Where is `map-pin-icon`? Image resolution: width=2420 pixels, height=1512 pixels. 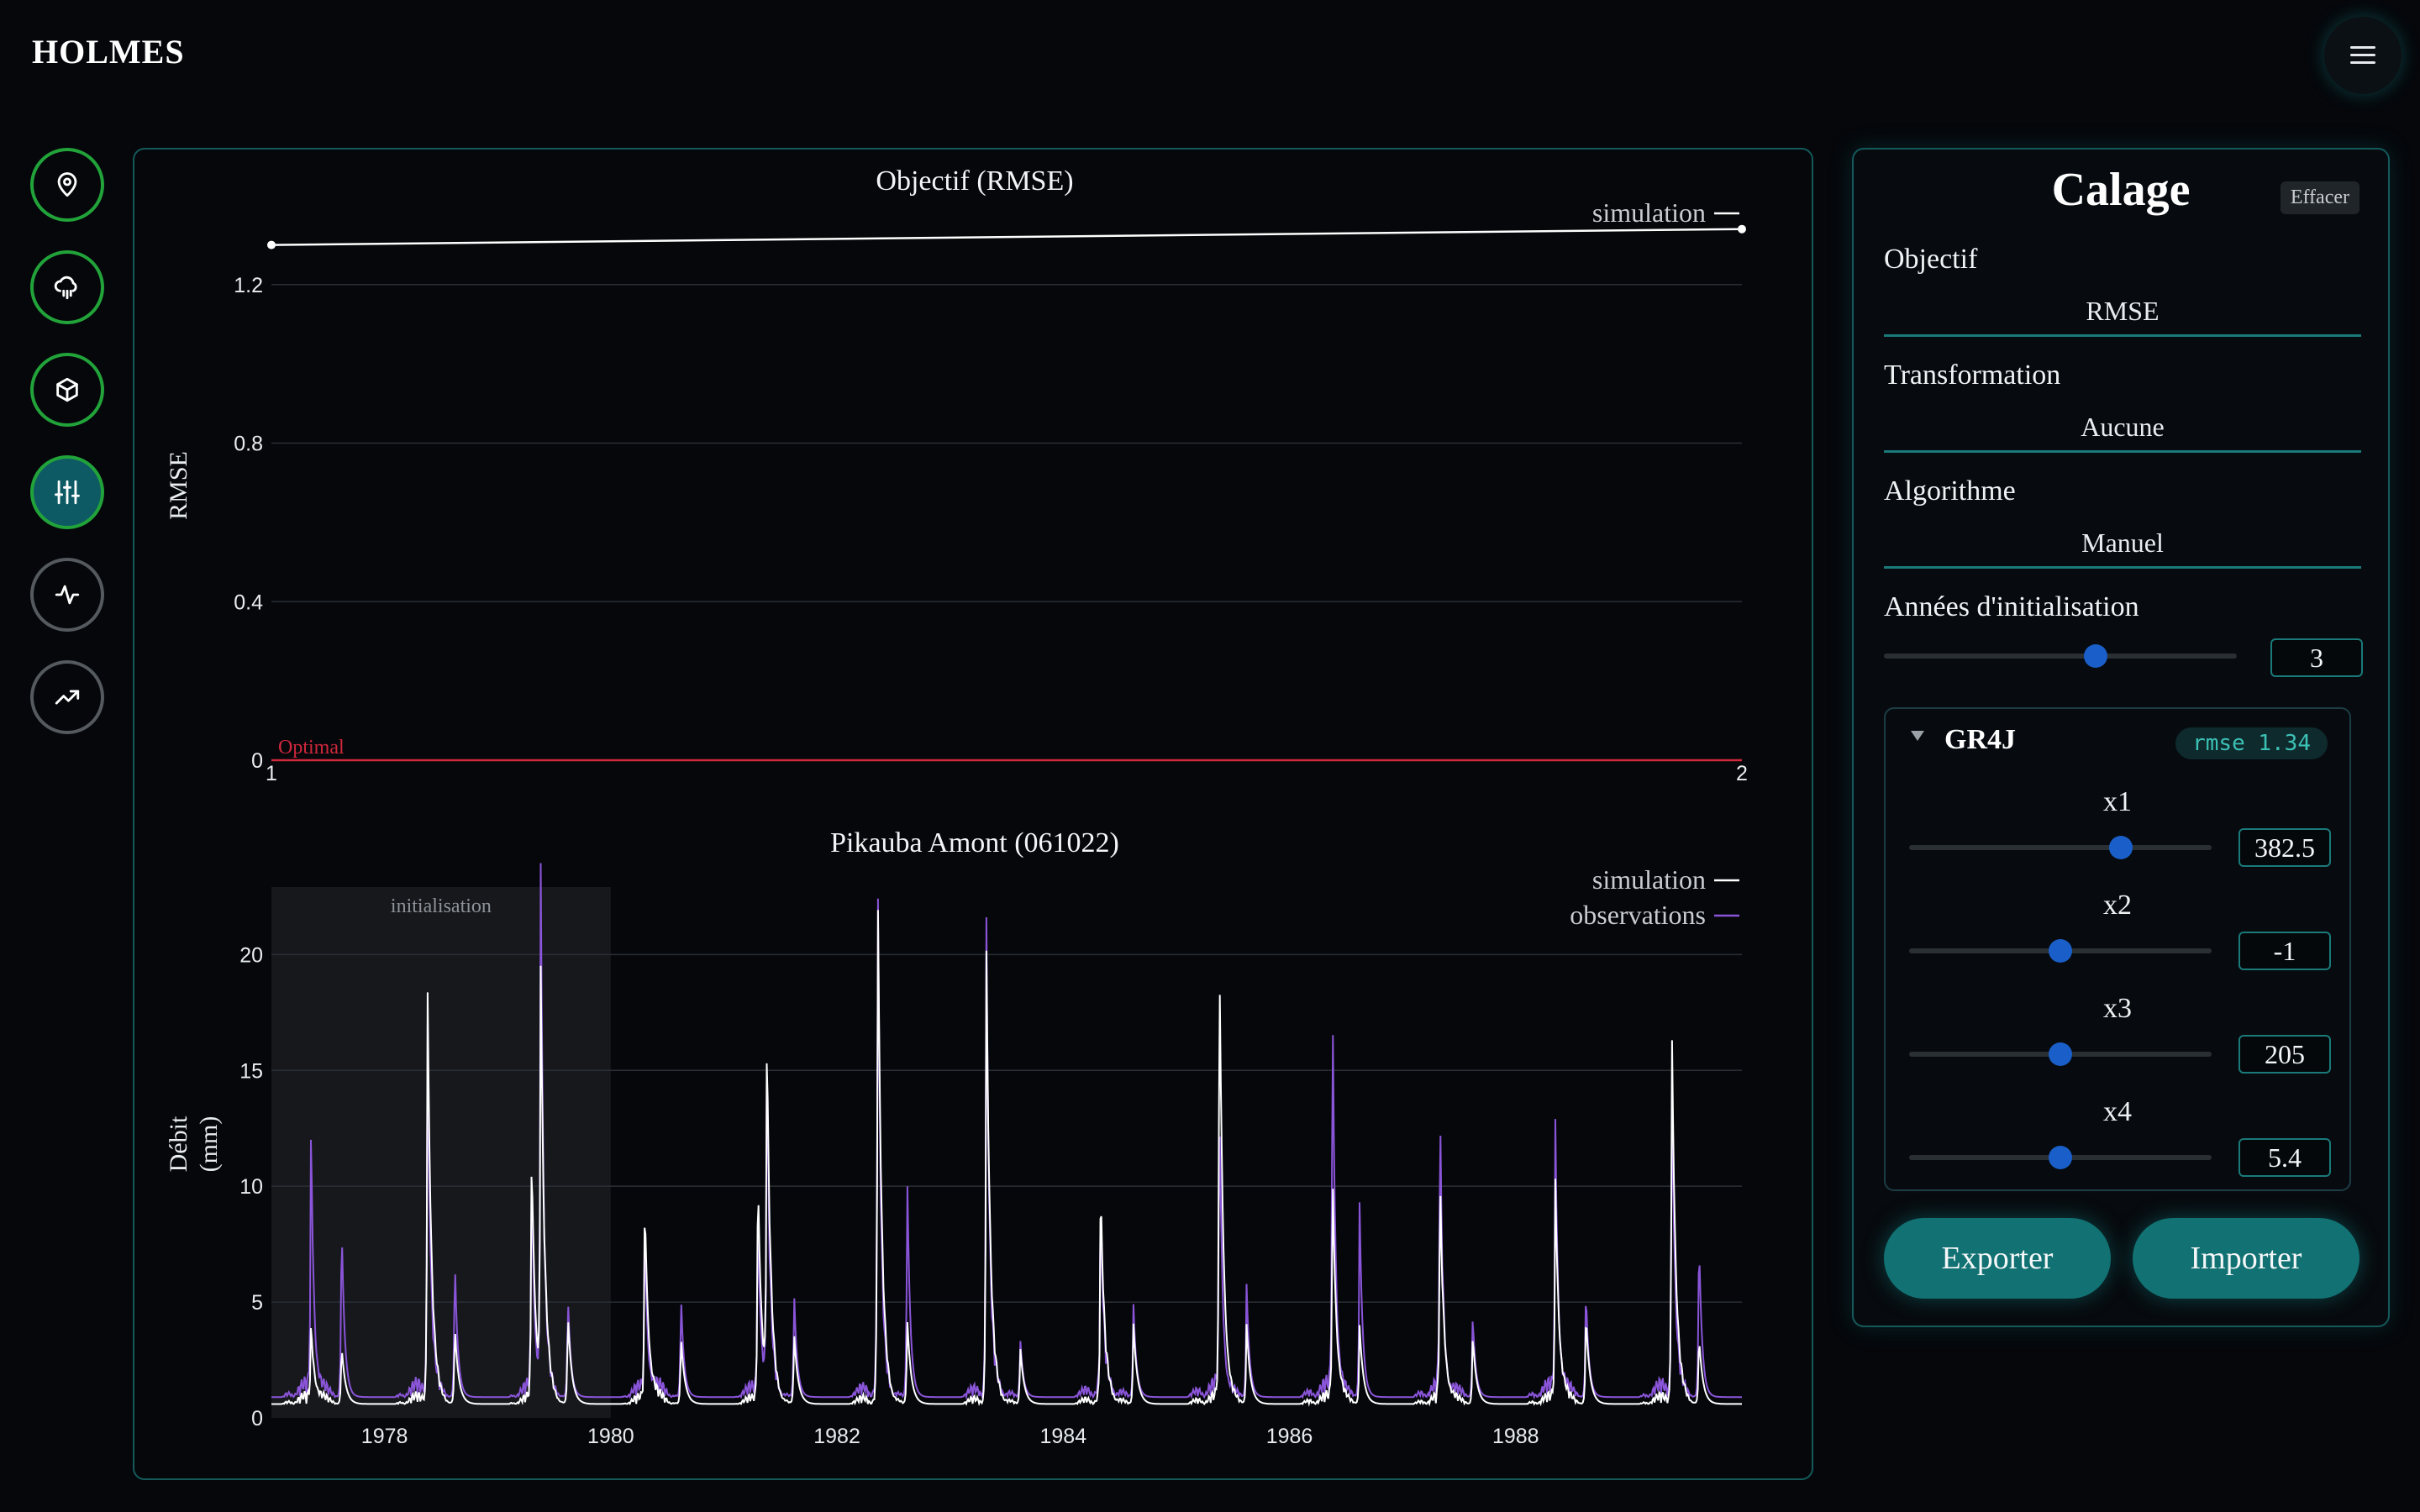
map-pin-icon is located at coordinates (67, 184).